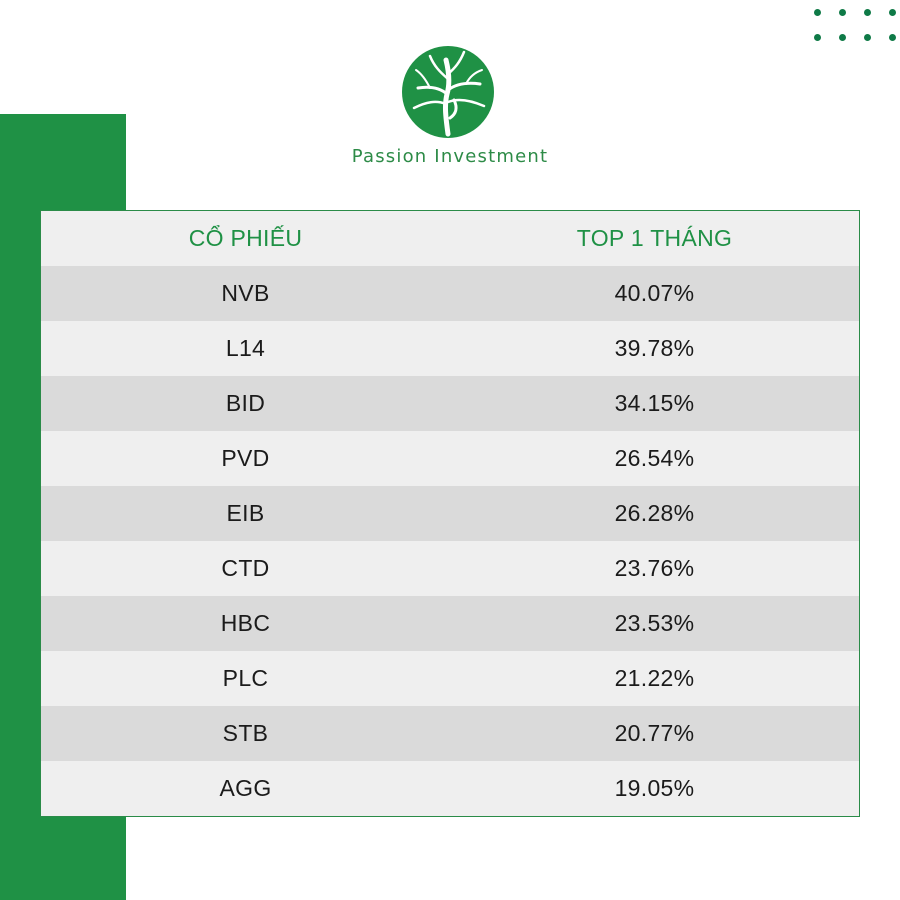  I want to click on change-cell: 26.54%, so click(654, 458).